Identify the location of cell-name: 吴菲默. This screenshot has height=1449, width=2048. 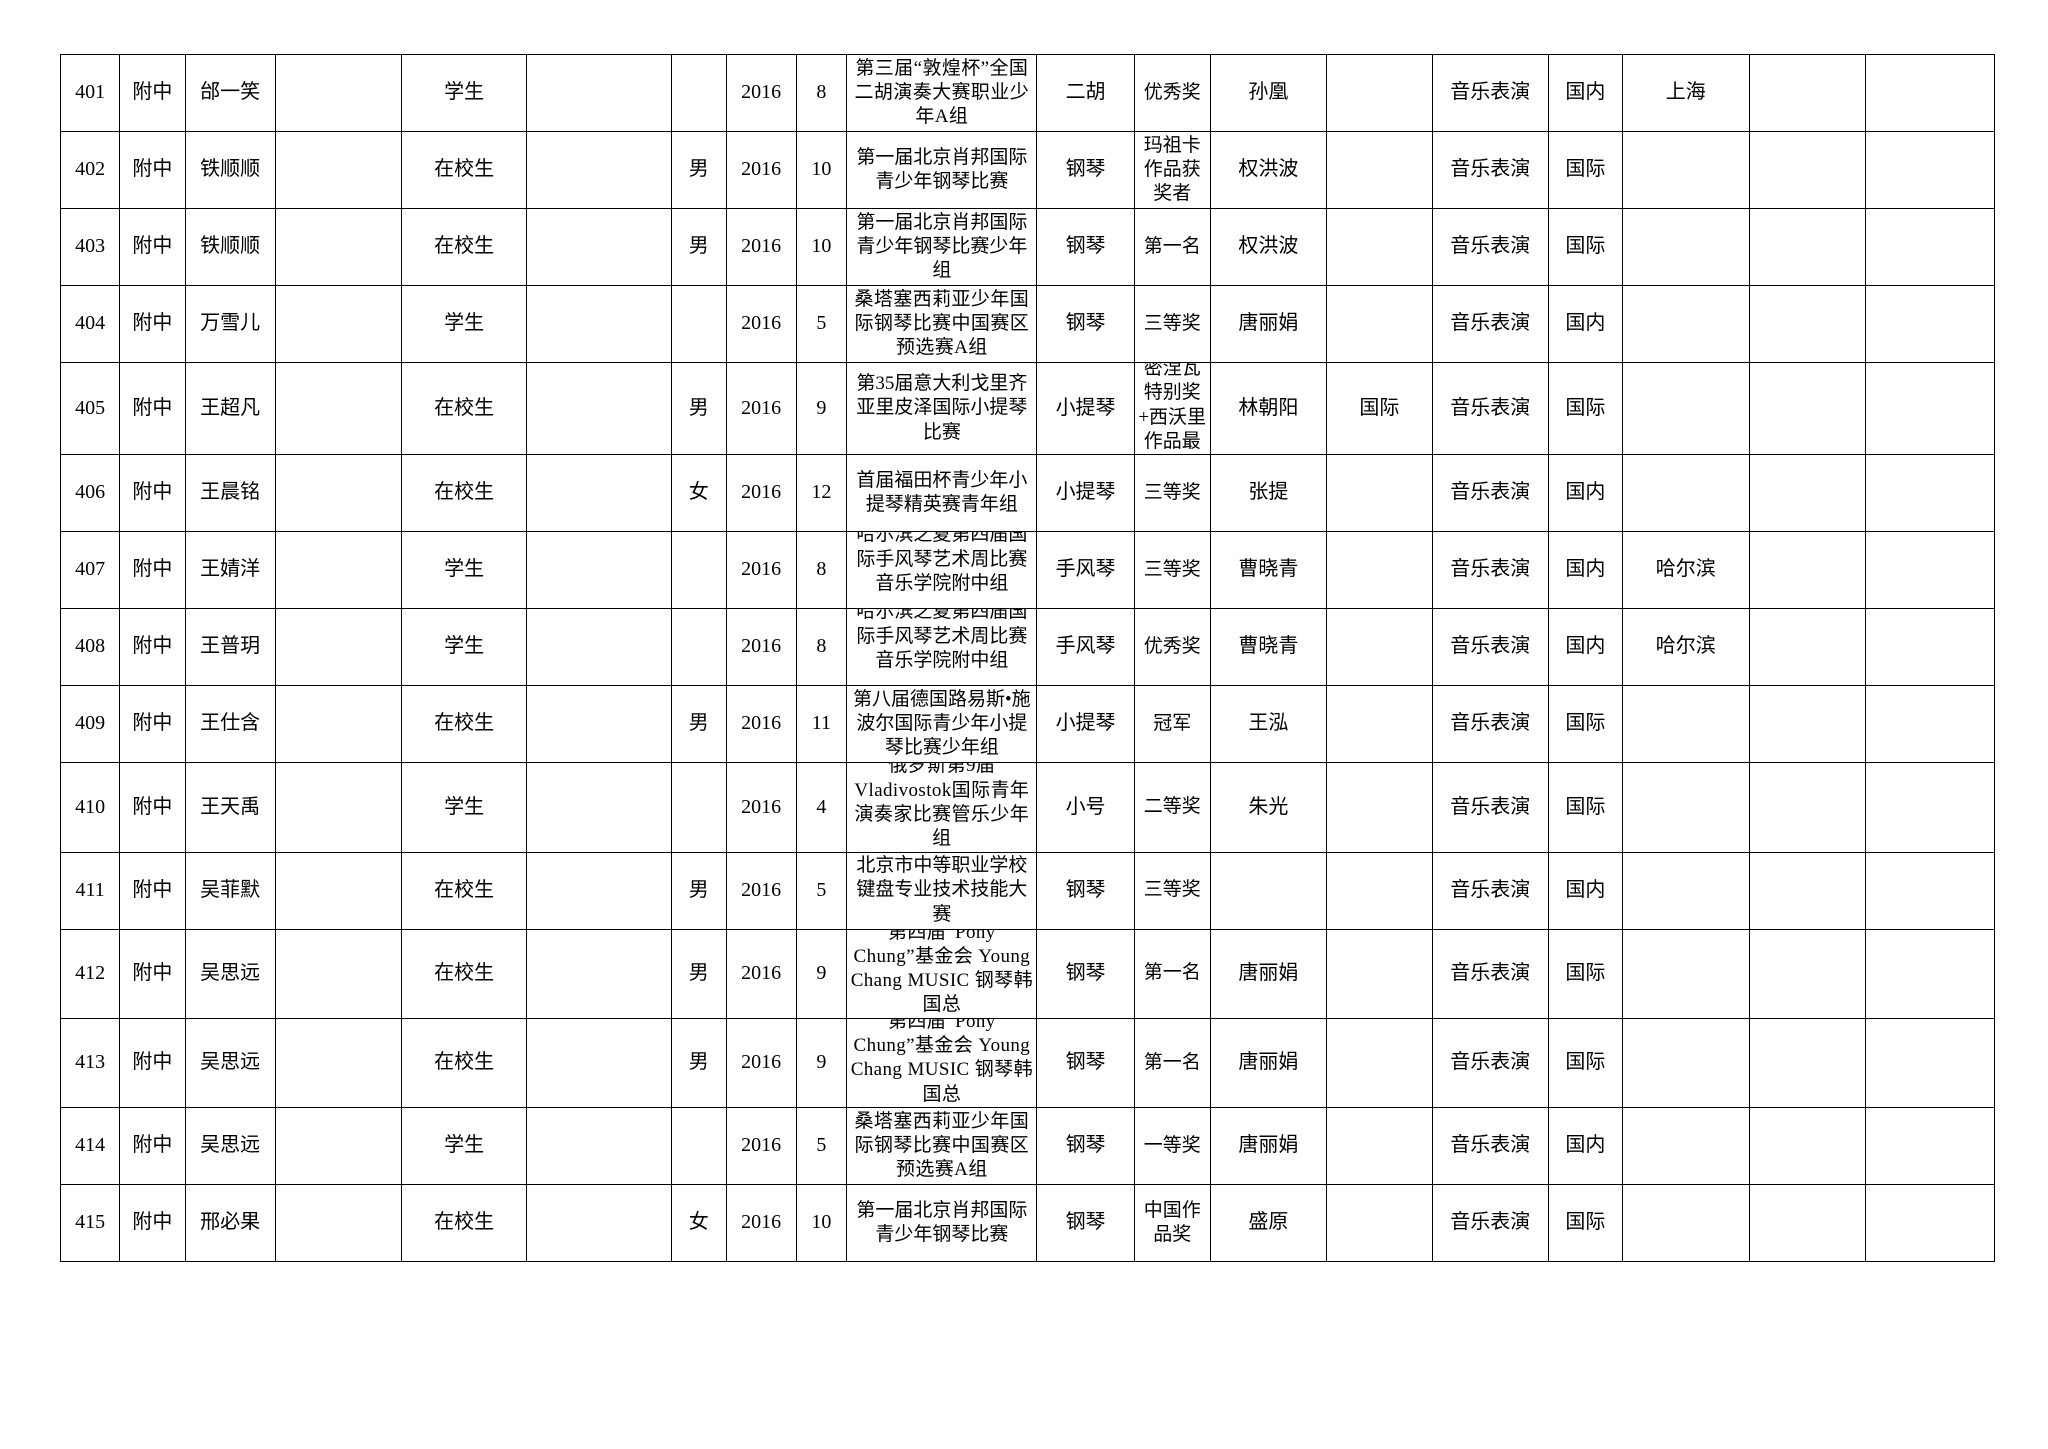
(230, 890).